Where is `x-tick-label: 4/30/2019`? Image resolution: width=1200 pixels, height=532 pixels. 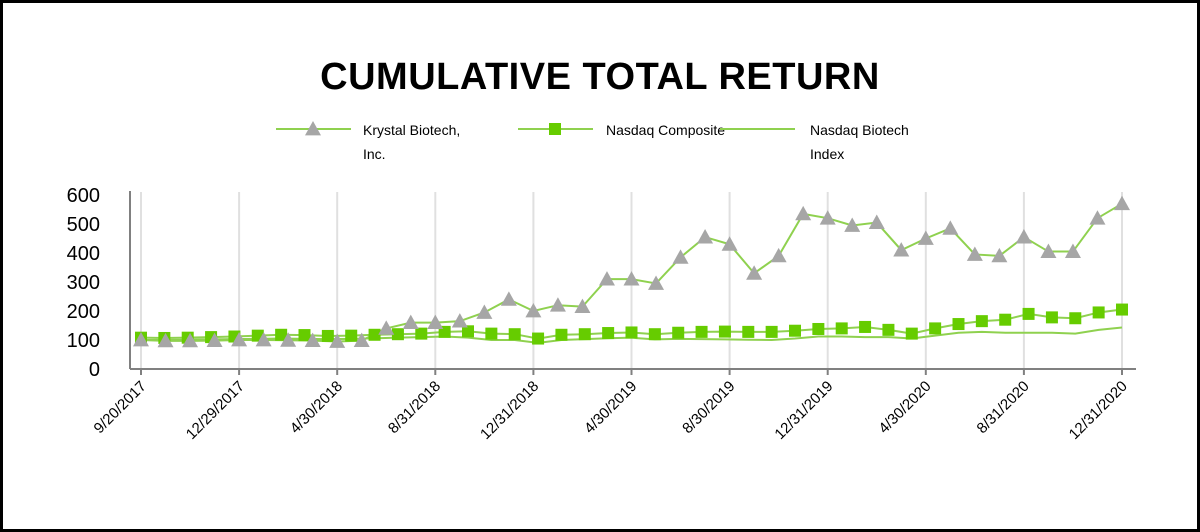 x-tick-label: 4/30/2019 is located at coordinates (610, 407).